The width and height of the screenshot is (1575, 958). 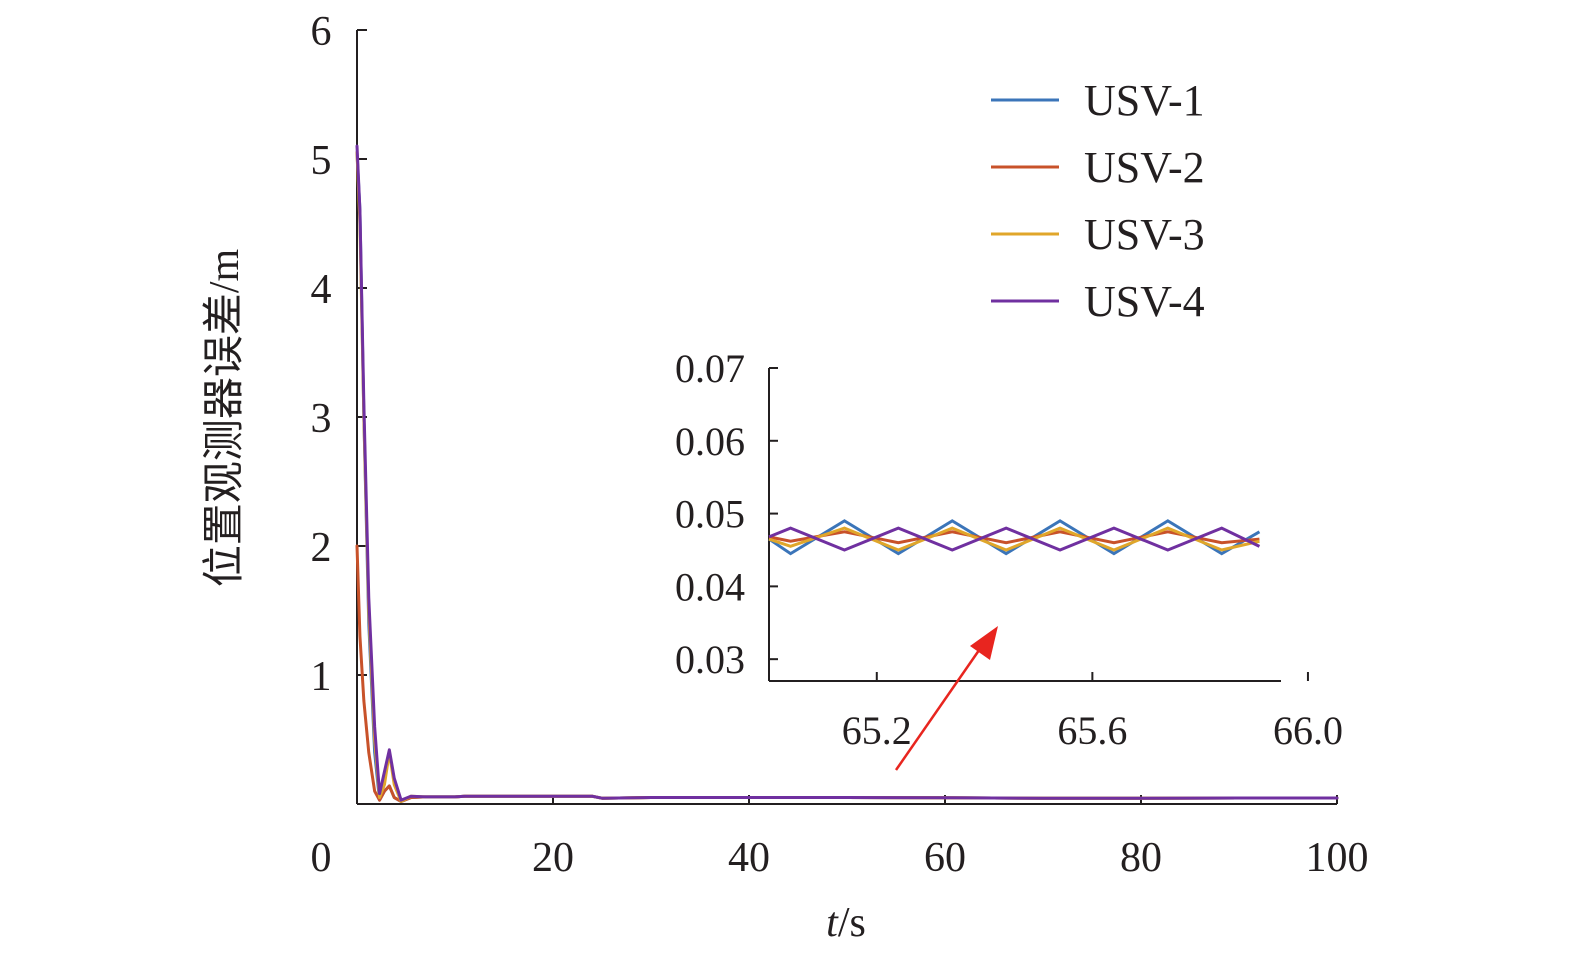 What do you see at coordinates (553, 858) in the screenshot?
I see `main-x-tick-label: 20` at bounding box center [553, 858].